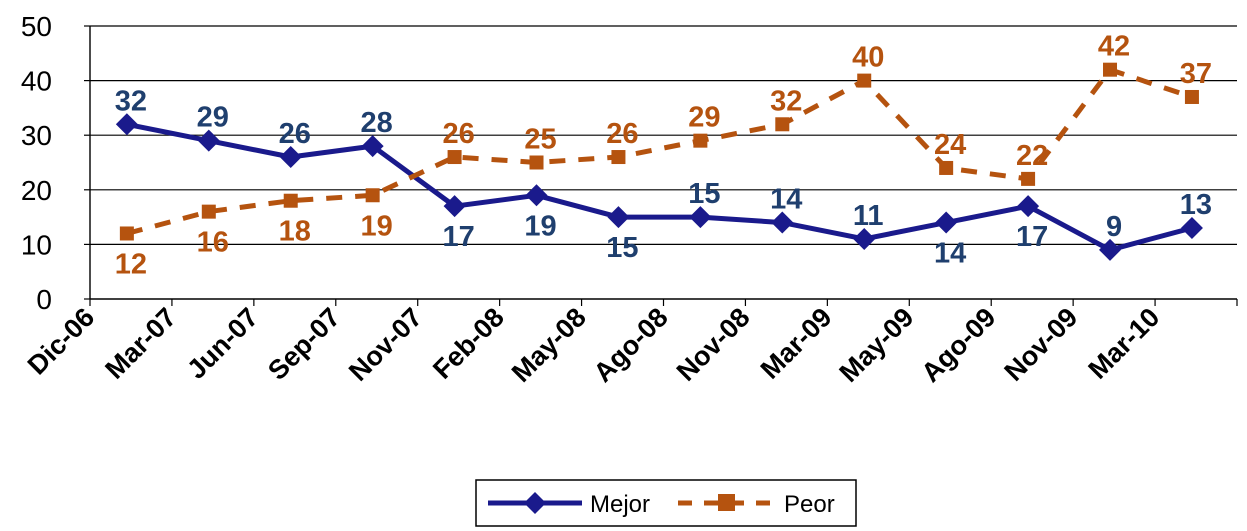 The height and width of the screenshot is (531, 1247). What do you see at coordinates (868, 58) in the screenshot?
I see `data-label-peor: 40` at bounding box center [868, 58].